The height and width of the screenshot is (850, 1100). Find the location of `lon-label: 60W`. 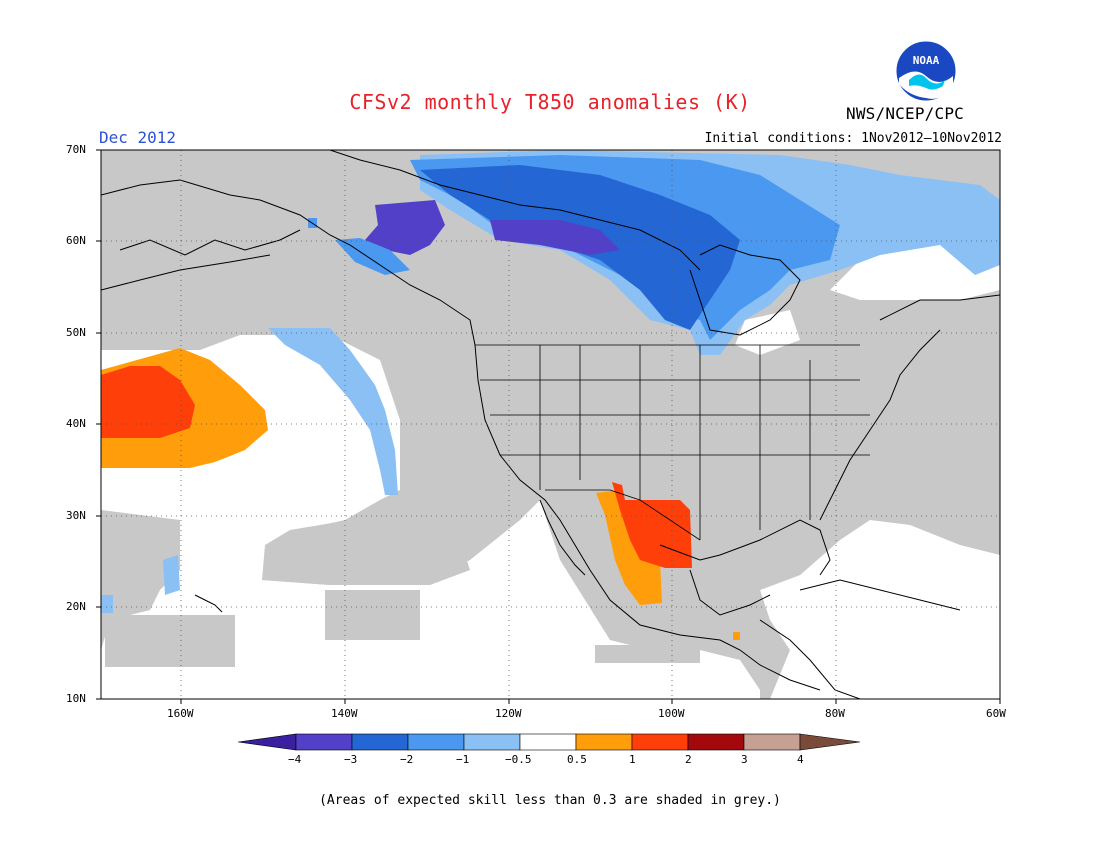

lon-label: 60W is located at coordinates (996, 713).